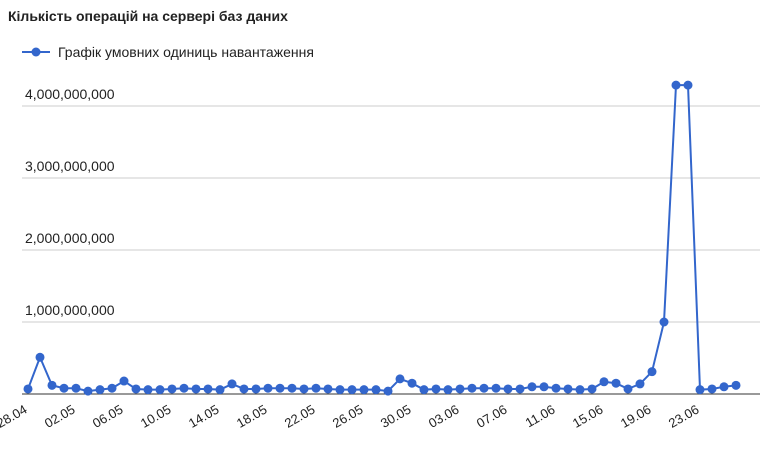 Image resolution: width=780 pixels, height=460 pixels. What do you see at coordinates (186, 52) in the screenshot?
I see `legend-label: Графік умовних одиниць навантаження` at bounding box center [186, 52].